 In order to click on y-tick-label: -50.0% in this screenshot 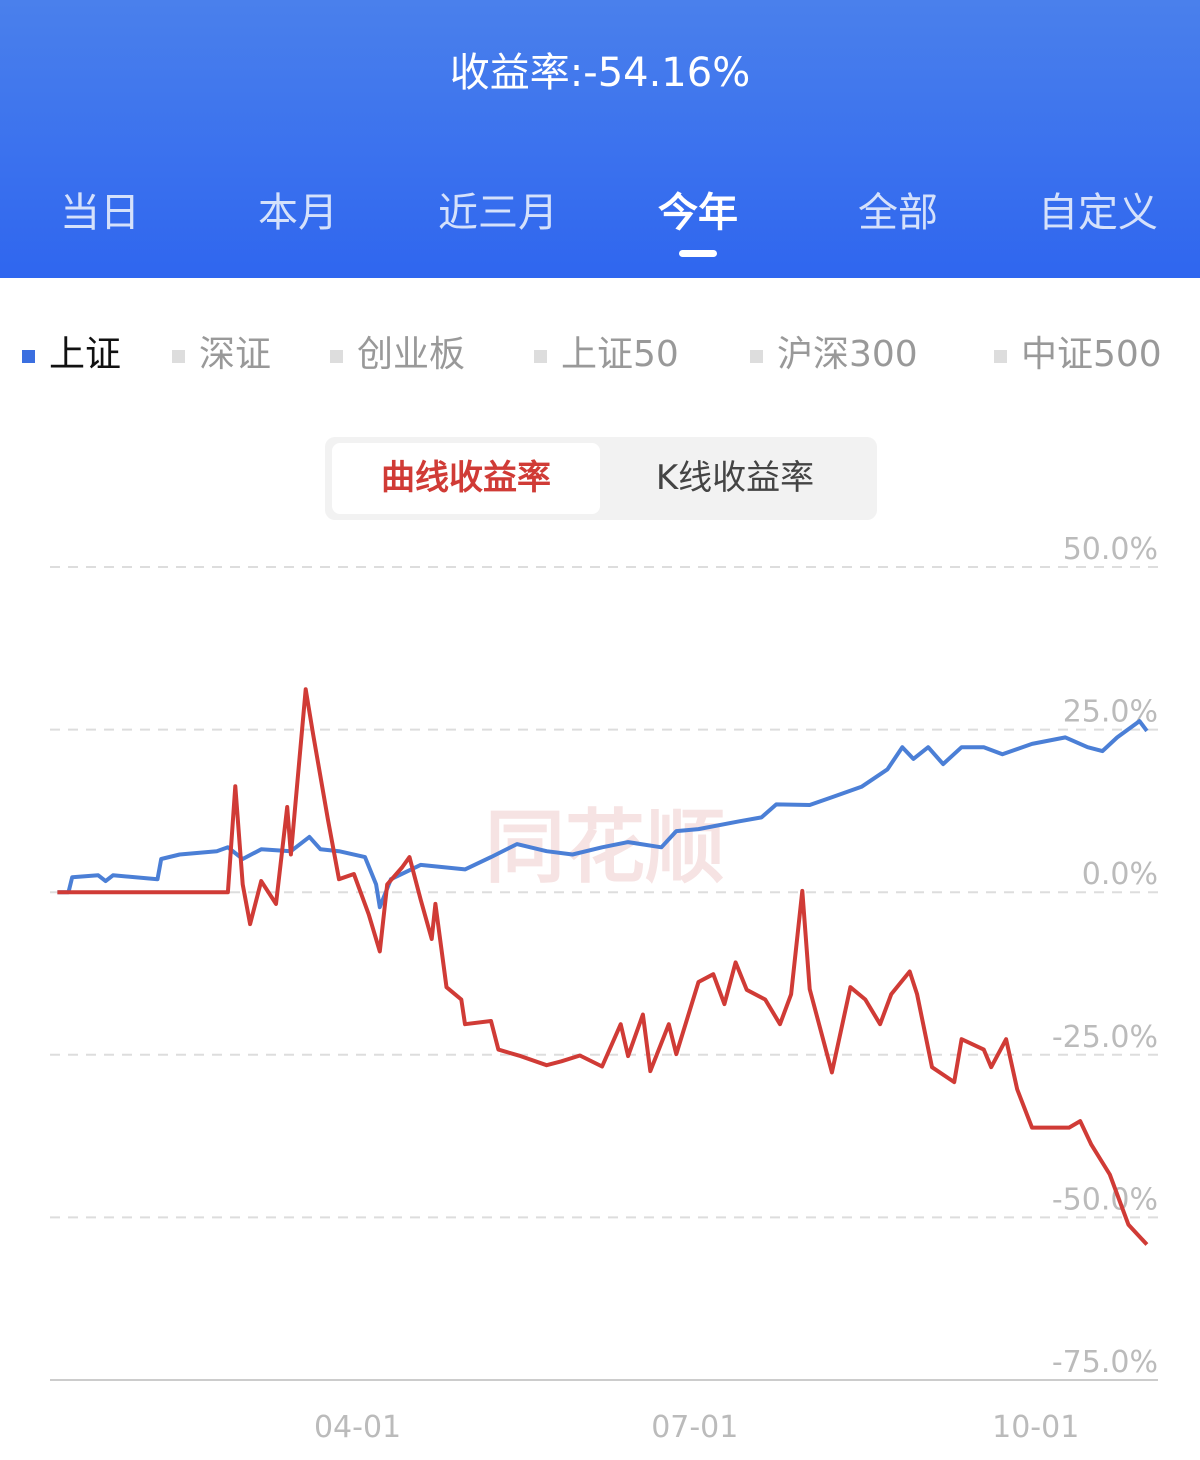, I will do `click(1105, 1199)`.